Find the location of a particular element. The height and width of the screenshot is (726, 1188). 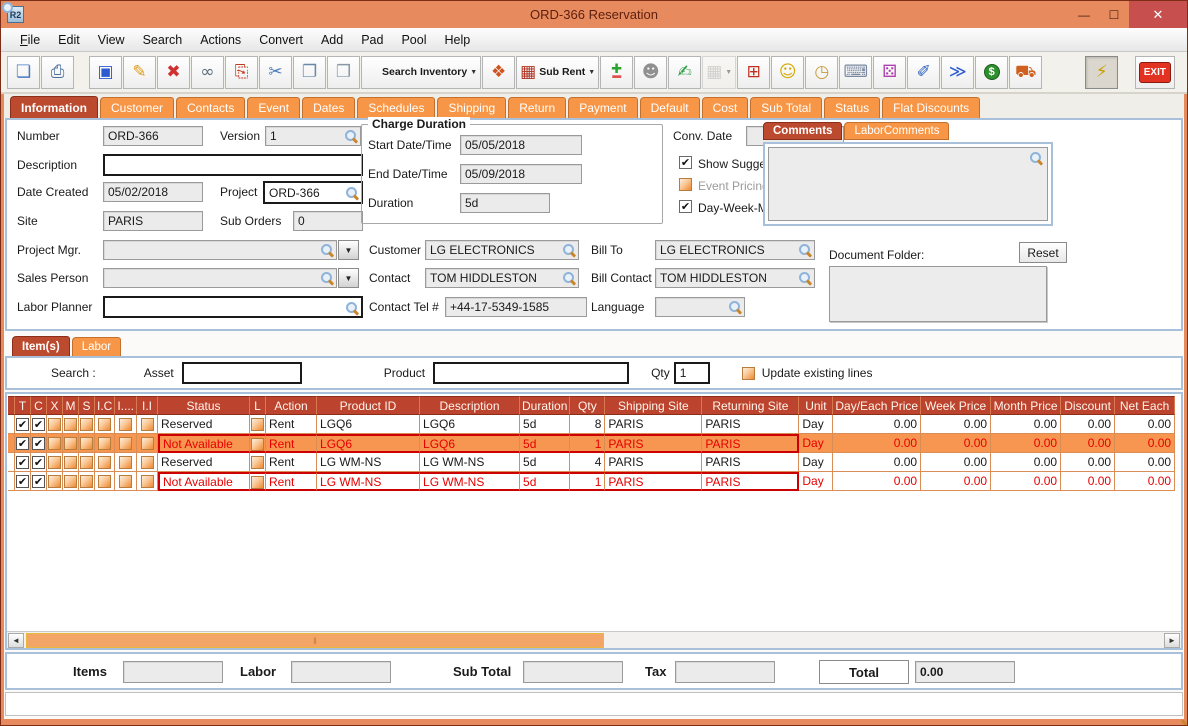

cell-description: LG WM-NS is located at coordinates (470, 462).